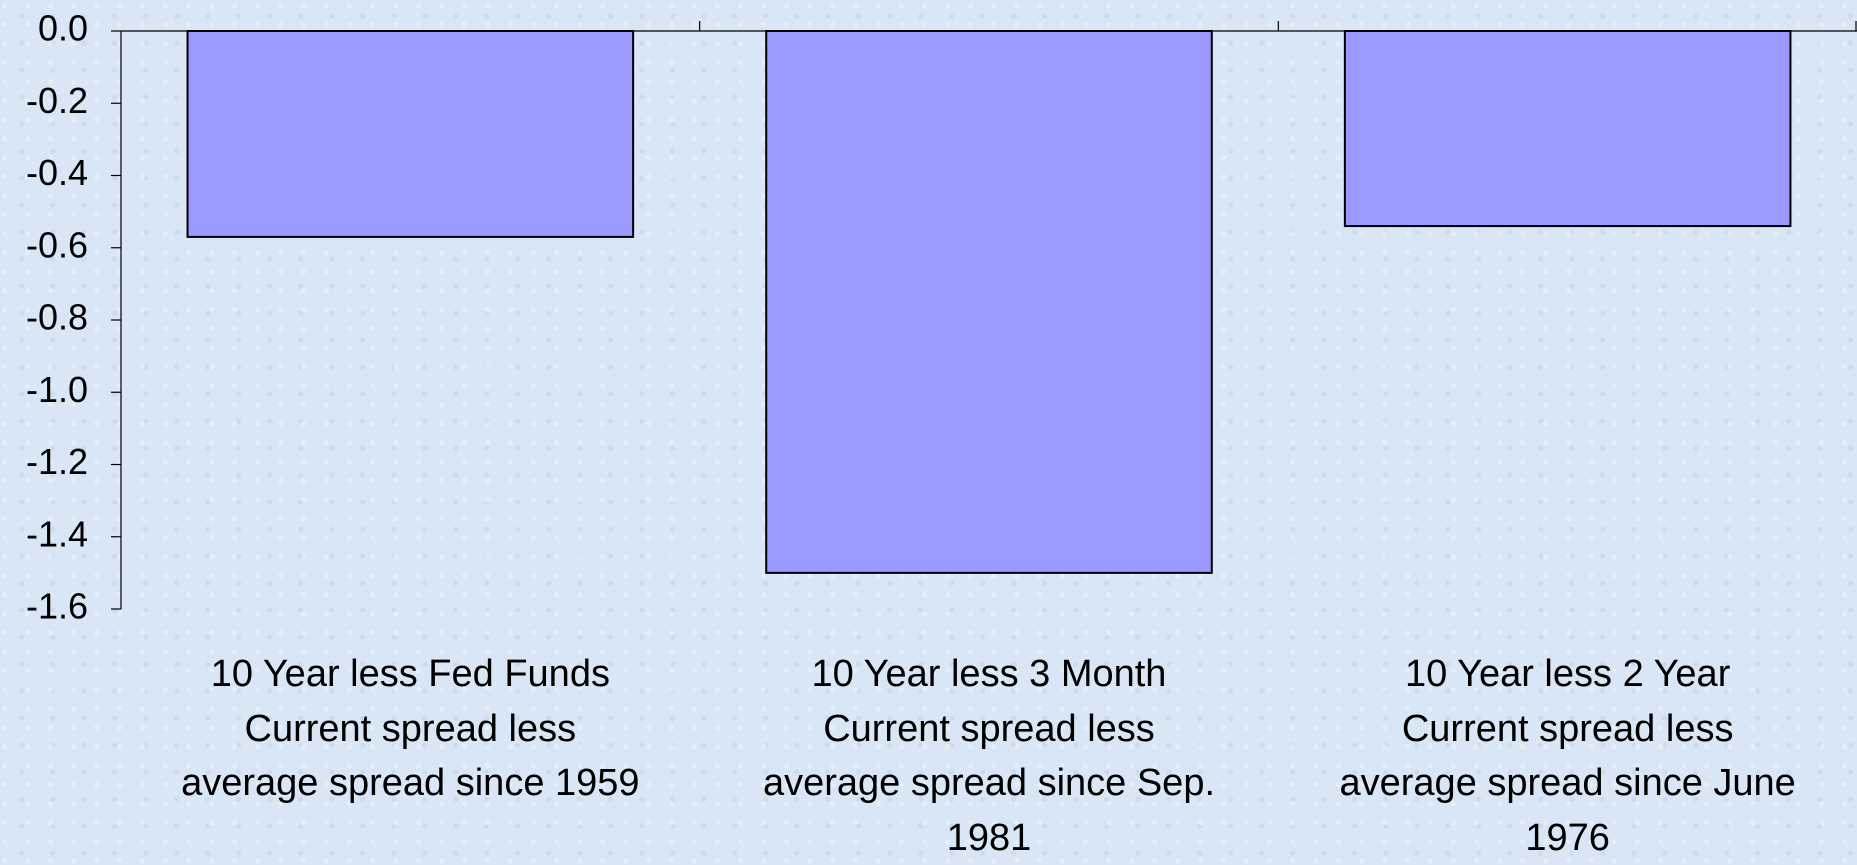 The width and height of the screenshot is (1857, 865). Describe the element at coordinates (57, 317) in the screenshot. I see `y-tick-label: -0.8` at that location.